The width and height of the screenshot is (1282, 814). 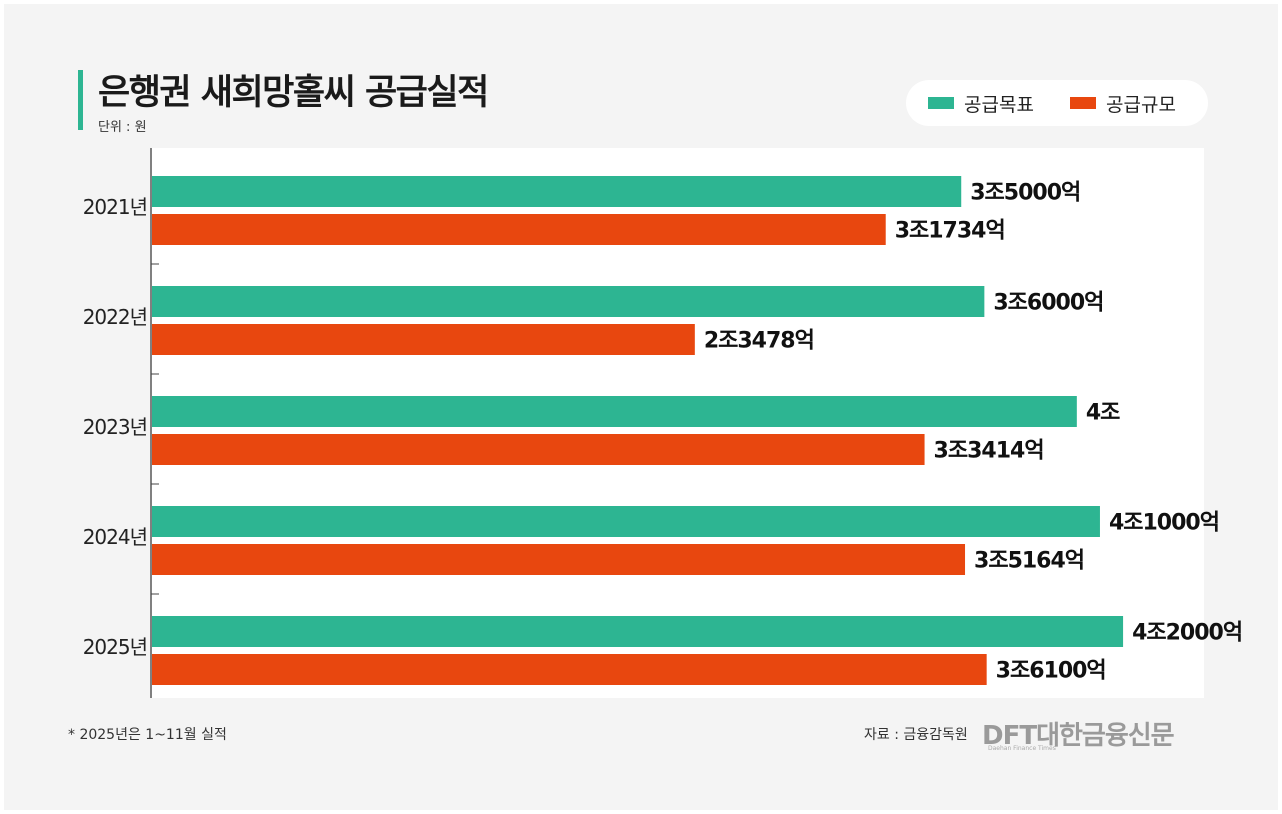 I want to click on title-accent-bar, so click(x=80, y=100).